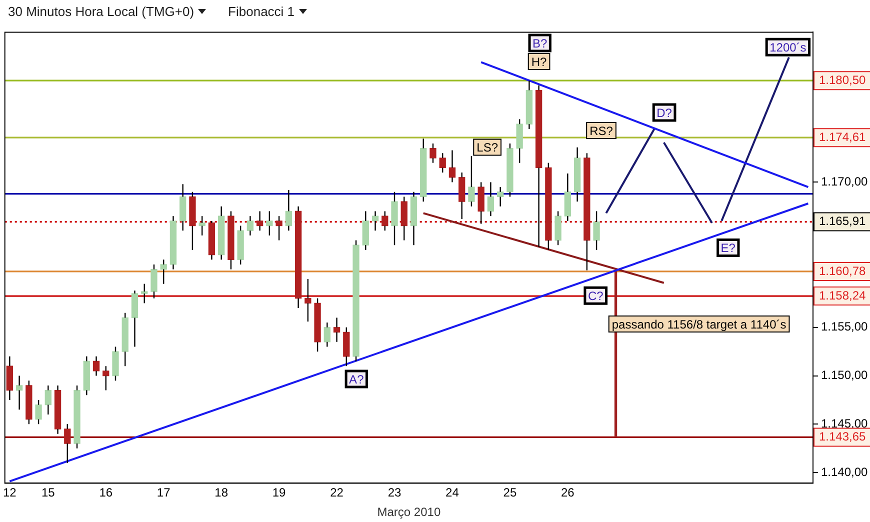 This screenshot has width=870, height=522. Describe the element at coordinates (844, 375) in the screenshot. I see `y-tick-label: 1.150,00` at that location.